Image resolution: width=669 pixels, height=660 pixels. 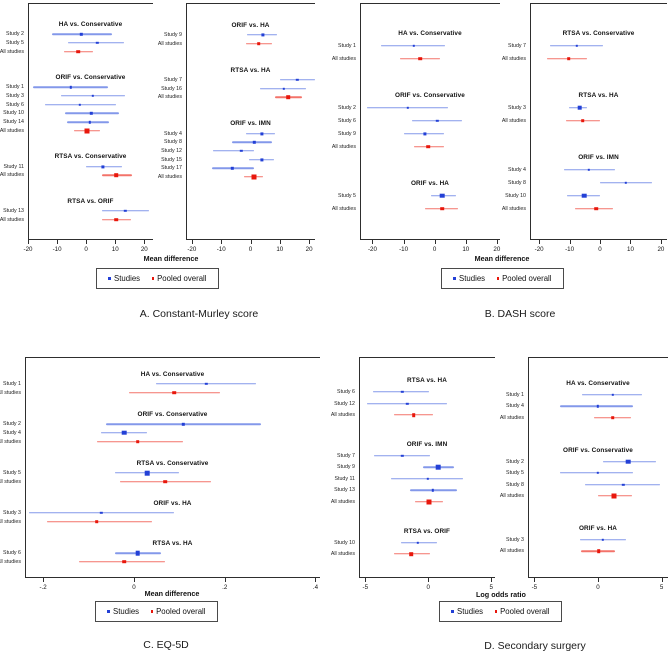 What do you see at coordinates (416, 195) in the screenshot?
I see `forest-row: Study 5` at bounding box center [416, 195].